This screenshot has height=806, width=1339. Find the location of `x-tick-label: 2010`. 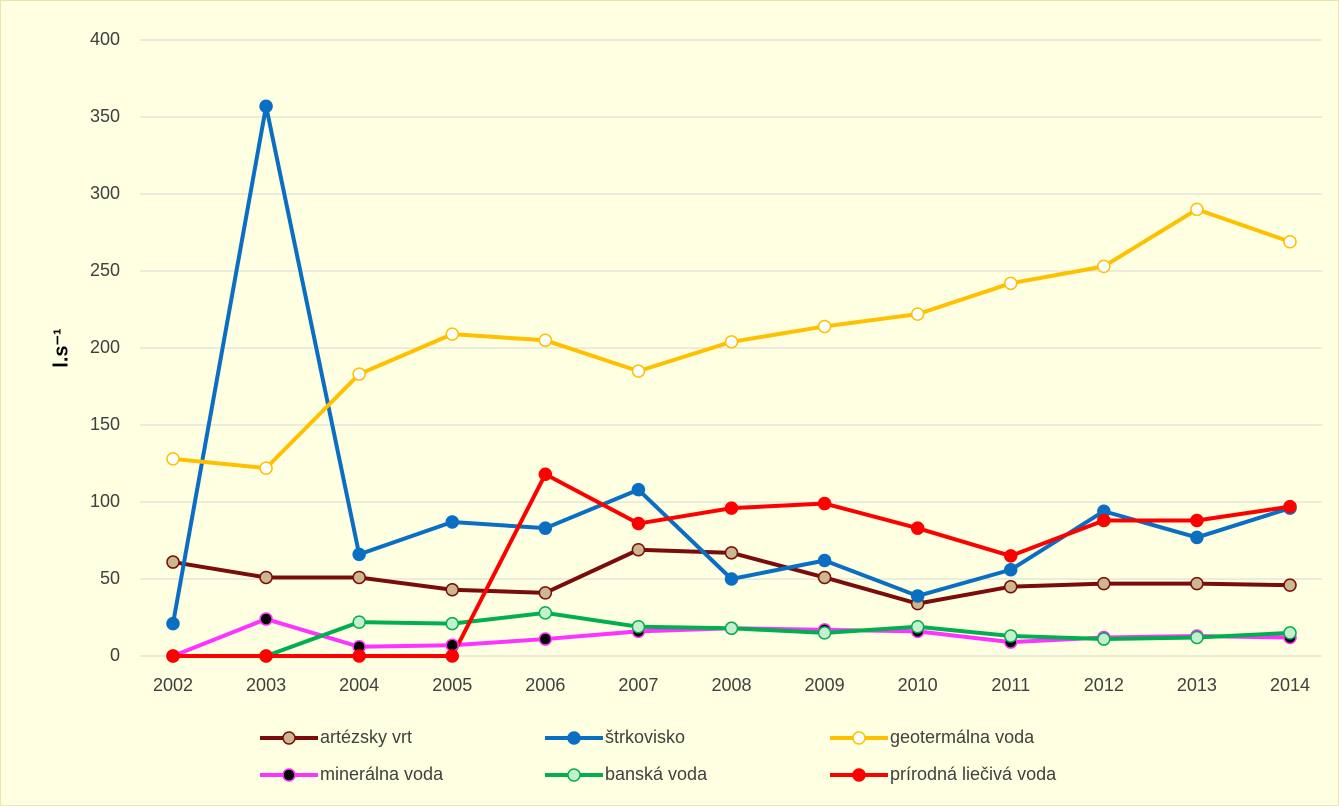

x-tick-label: 2010 is located at coordinates (918, 685).